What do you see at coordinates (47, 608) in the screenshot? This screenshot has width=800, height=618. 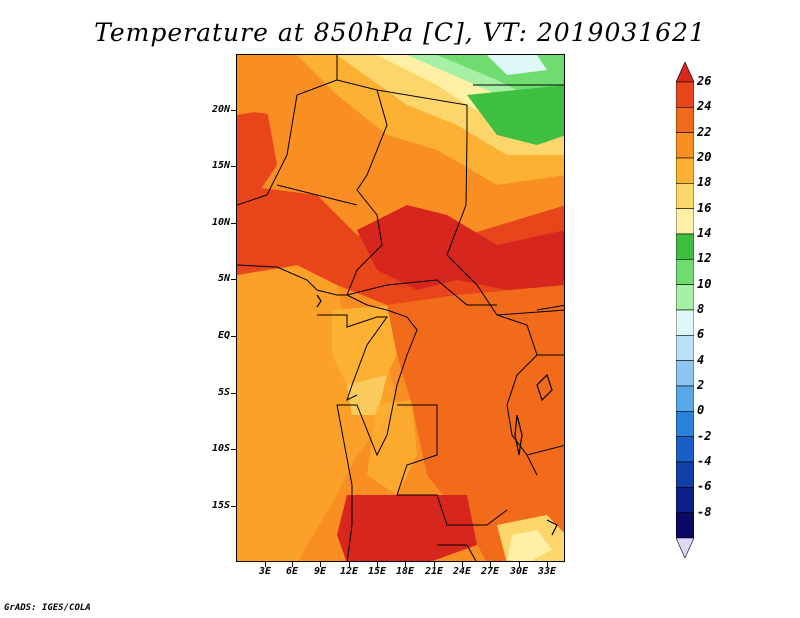 I see `grads-credit: GrADS: IGES/COLA` at bounding box center [47, 608].